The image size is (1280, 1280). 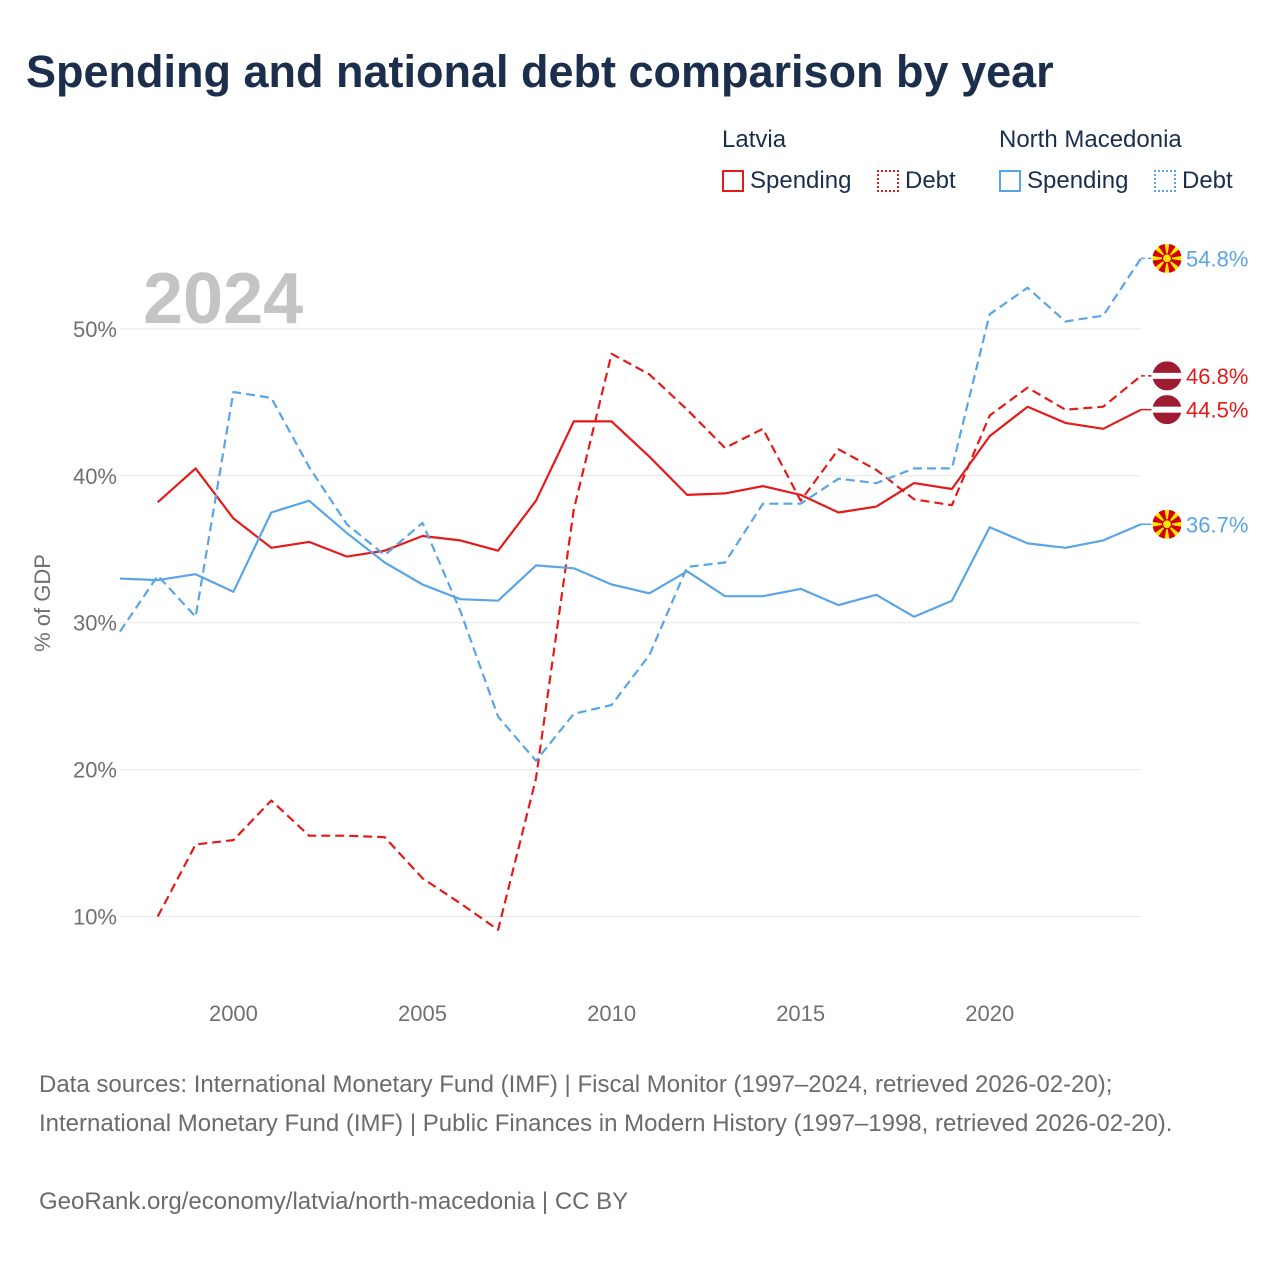 What do you see at coordinates (95, 476) in the screenshot?
I see `y-tick-label-40: 40%` at bounding box center [95, 476].